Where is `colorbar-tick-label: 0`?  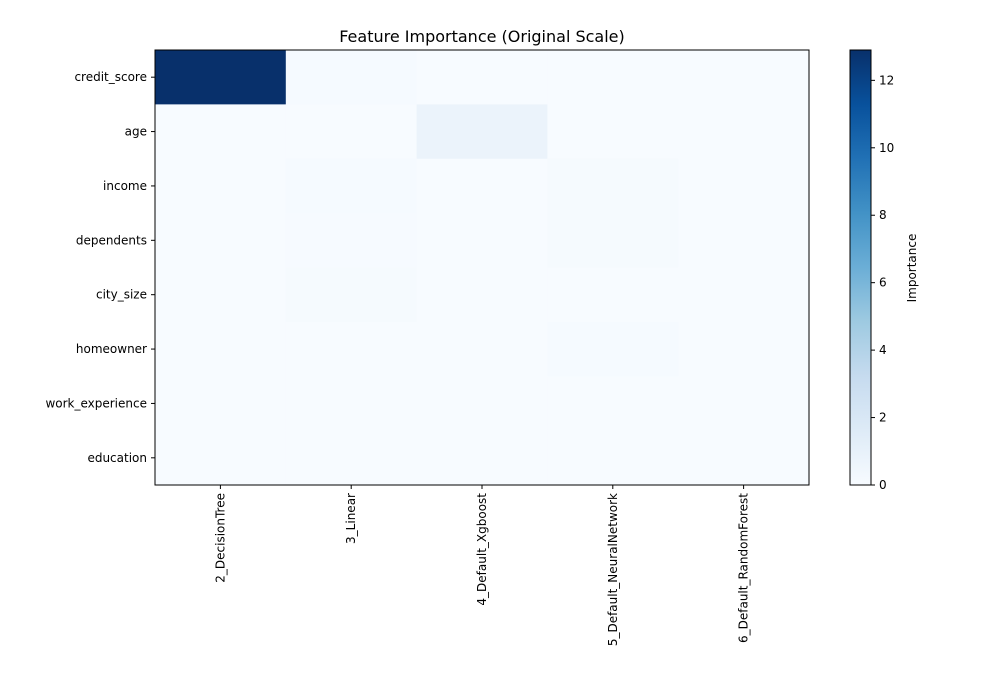
colorbar-tick-label: 0 is located at coordinates (883, 485).